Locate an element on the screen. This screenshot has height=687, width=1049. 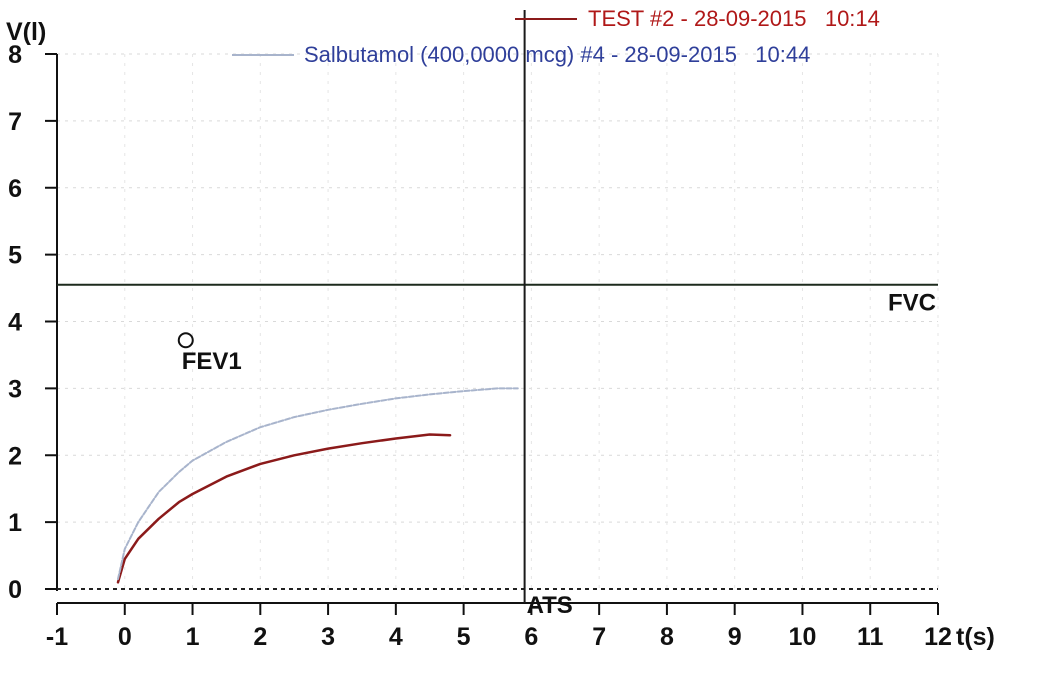
y-tick-label: 1 is located at coordinates (15, 523).